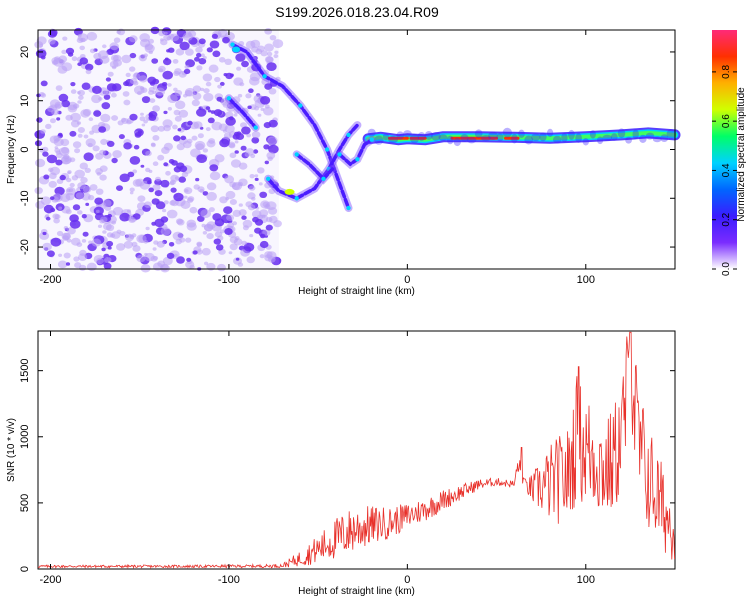 This screenshot has height=600, width=750. I want to click on short-branch-line, so click(314, 167).